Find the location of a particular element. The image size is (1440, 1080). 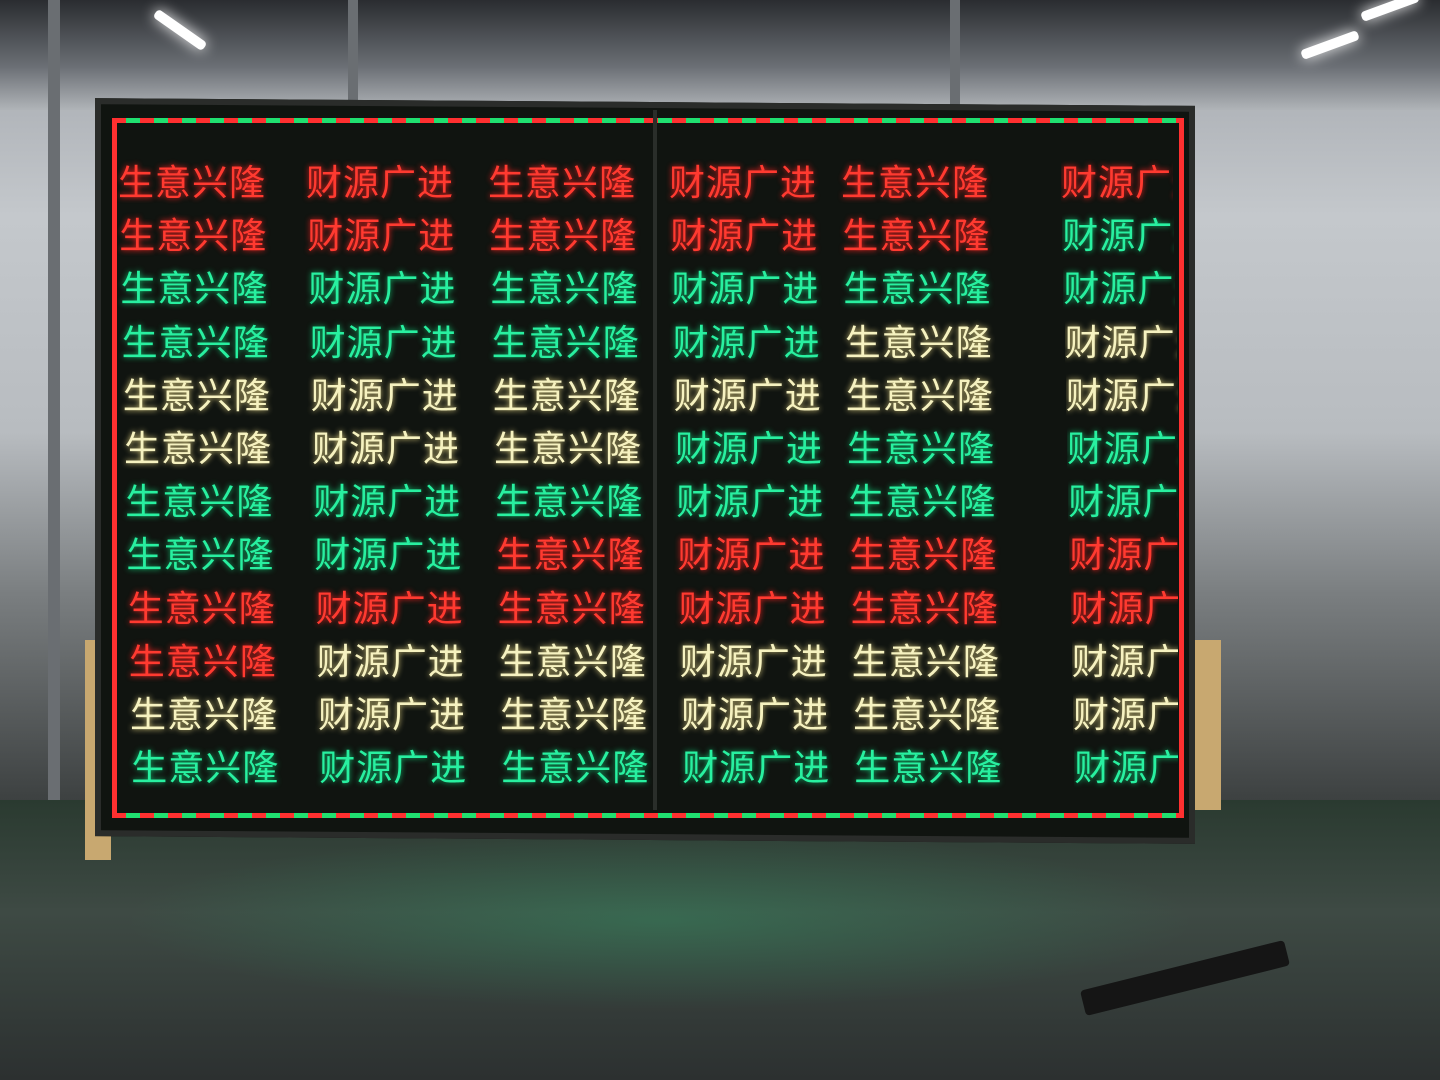

panel-seam is located at coordinates (655, 460).